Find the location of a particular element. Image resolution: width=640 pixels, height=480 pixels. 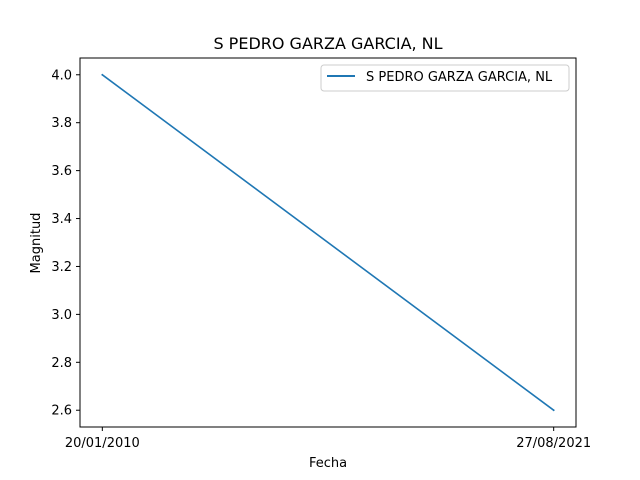

y-tick-label: 4.0 is located at coordinates (61, 75).